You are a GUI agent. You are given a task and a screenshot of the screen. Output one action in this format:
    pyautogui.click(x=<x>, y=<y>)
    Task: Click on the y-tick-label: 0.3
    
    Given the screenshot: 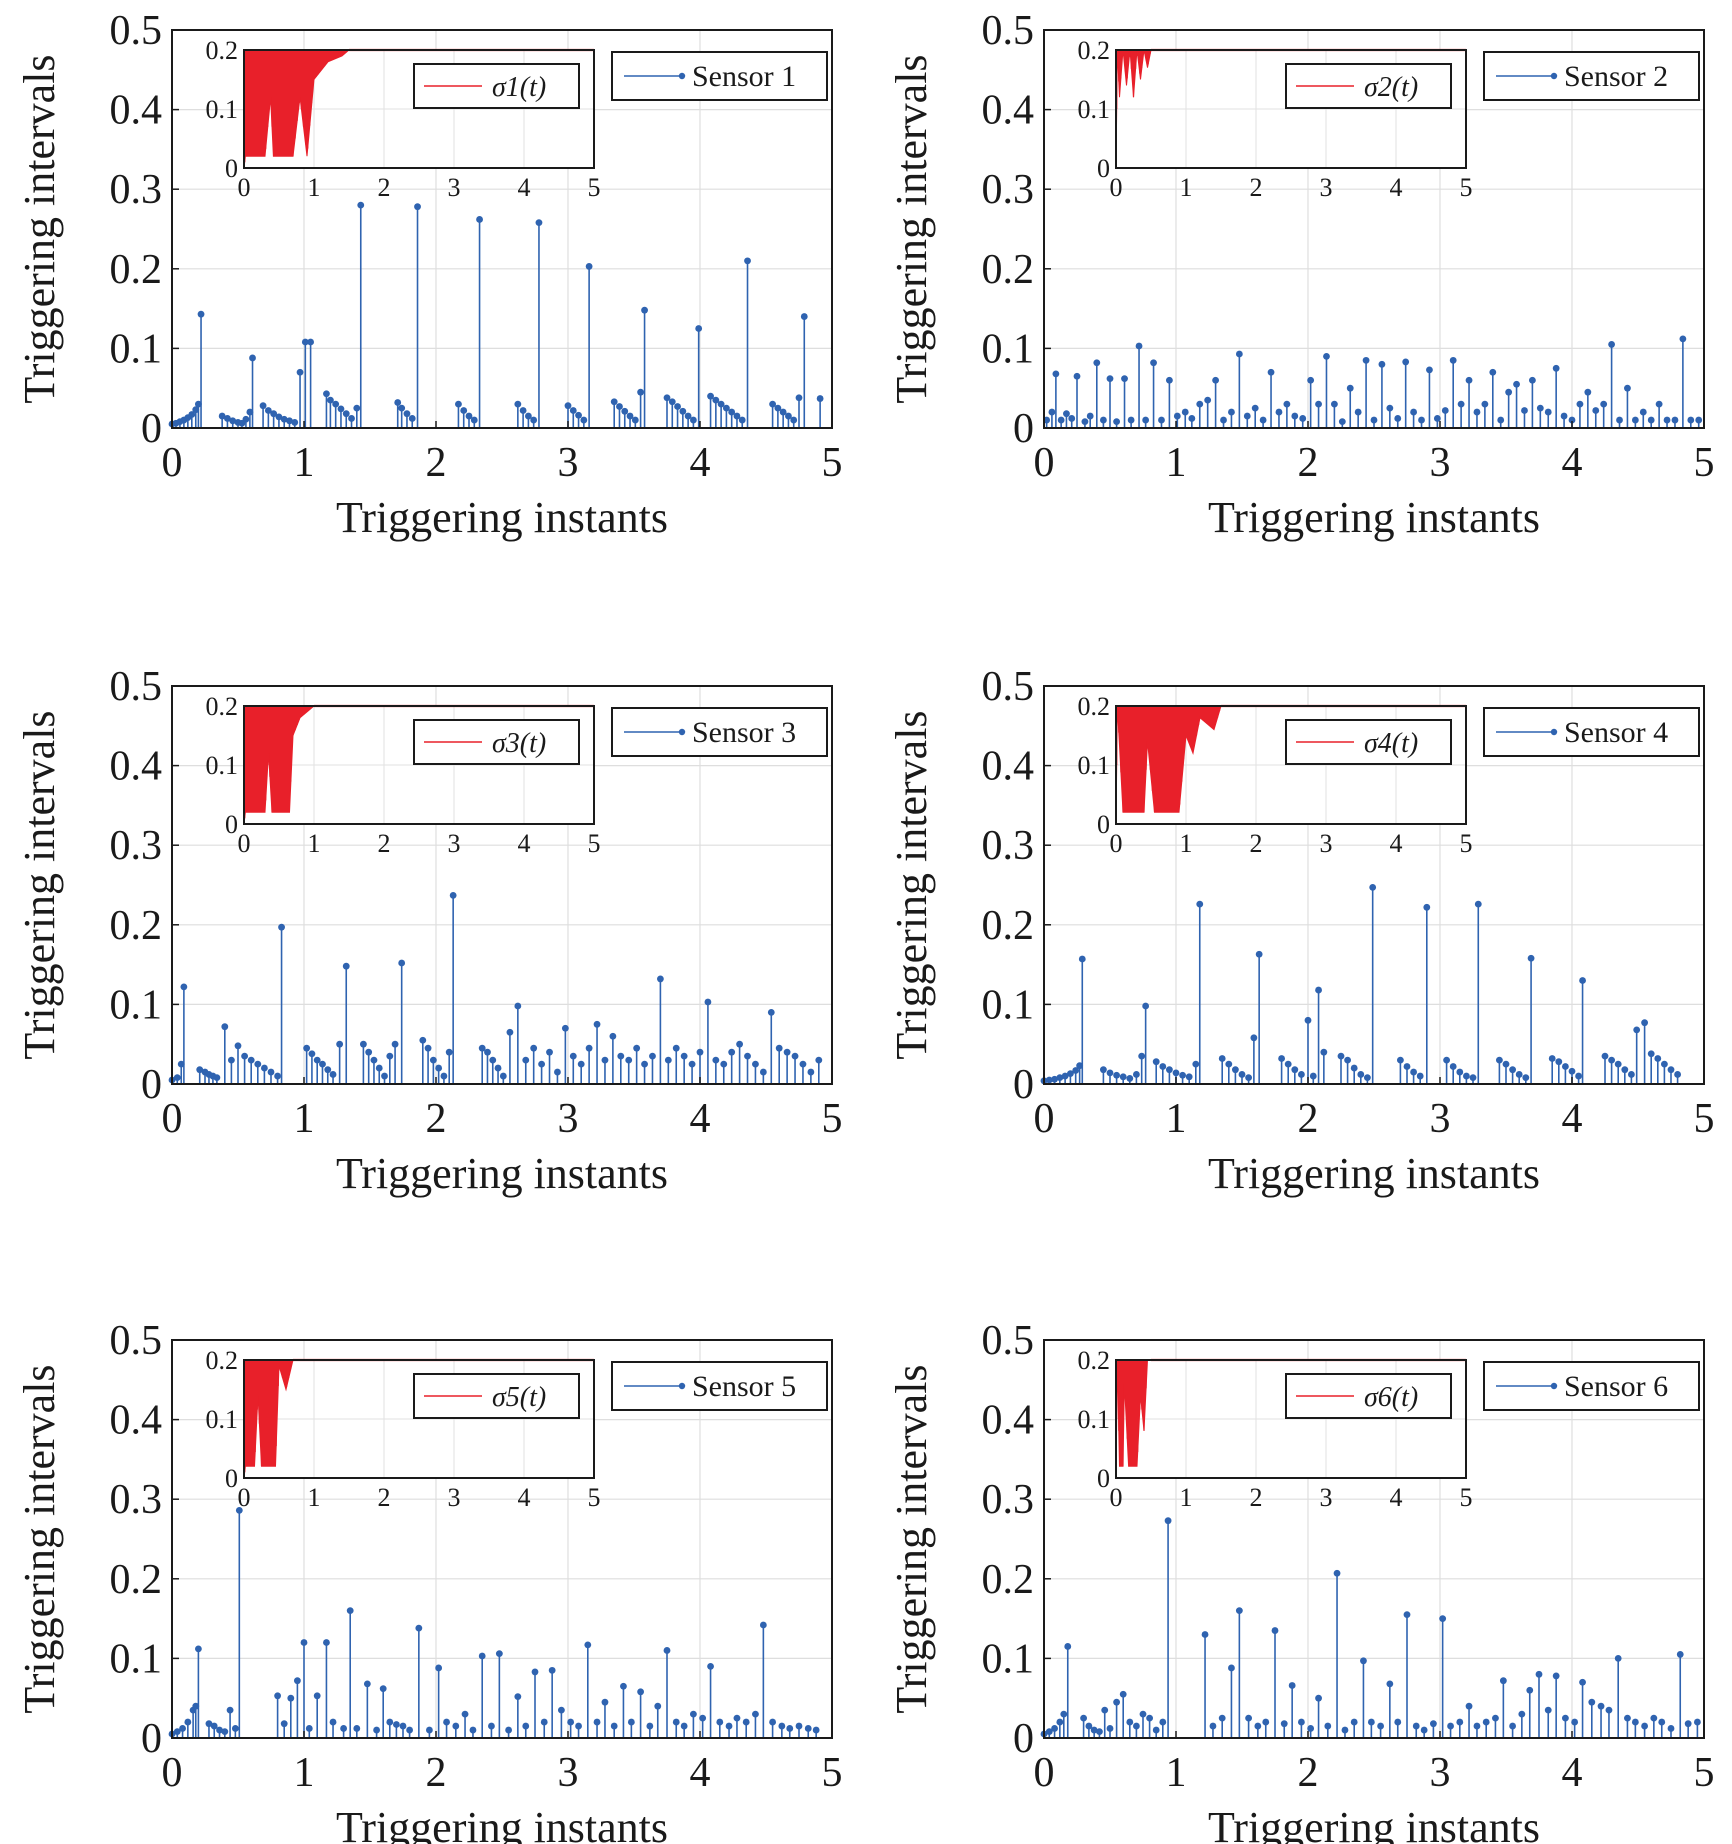 What is the action you would take?
    pyautogui.click(x=1008, y=1500)
    